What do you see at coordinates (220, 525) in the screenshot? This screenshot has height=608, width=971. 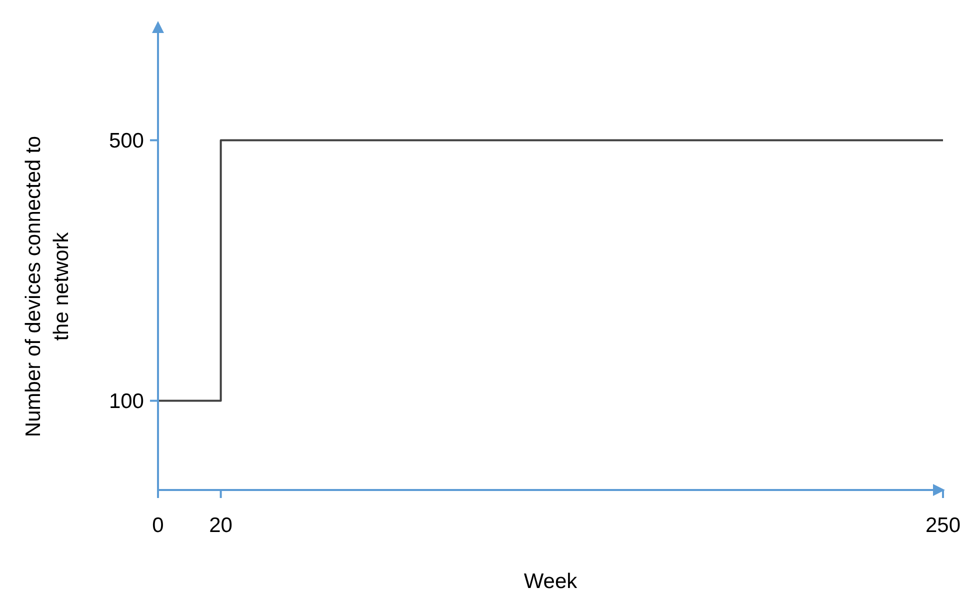 I see `x-tick-label: 20` at bounding box center [220, 525].